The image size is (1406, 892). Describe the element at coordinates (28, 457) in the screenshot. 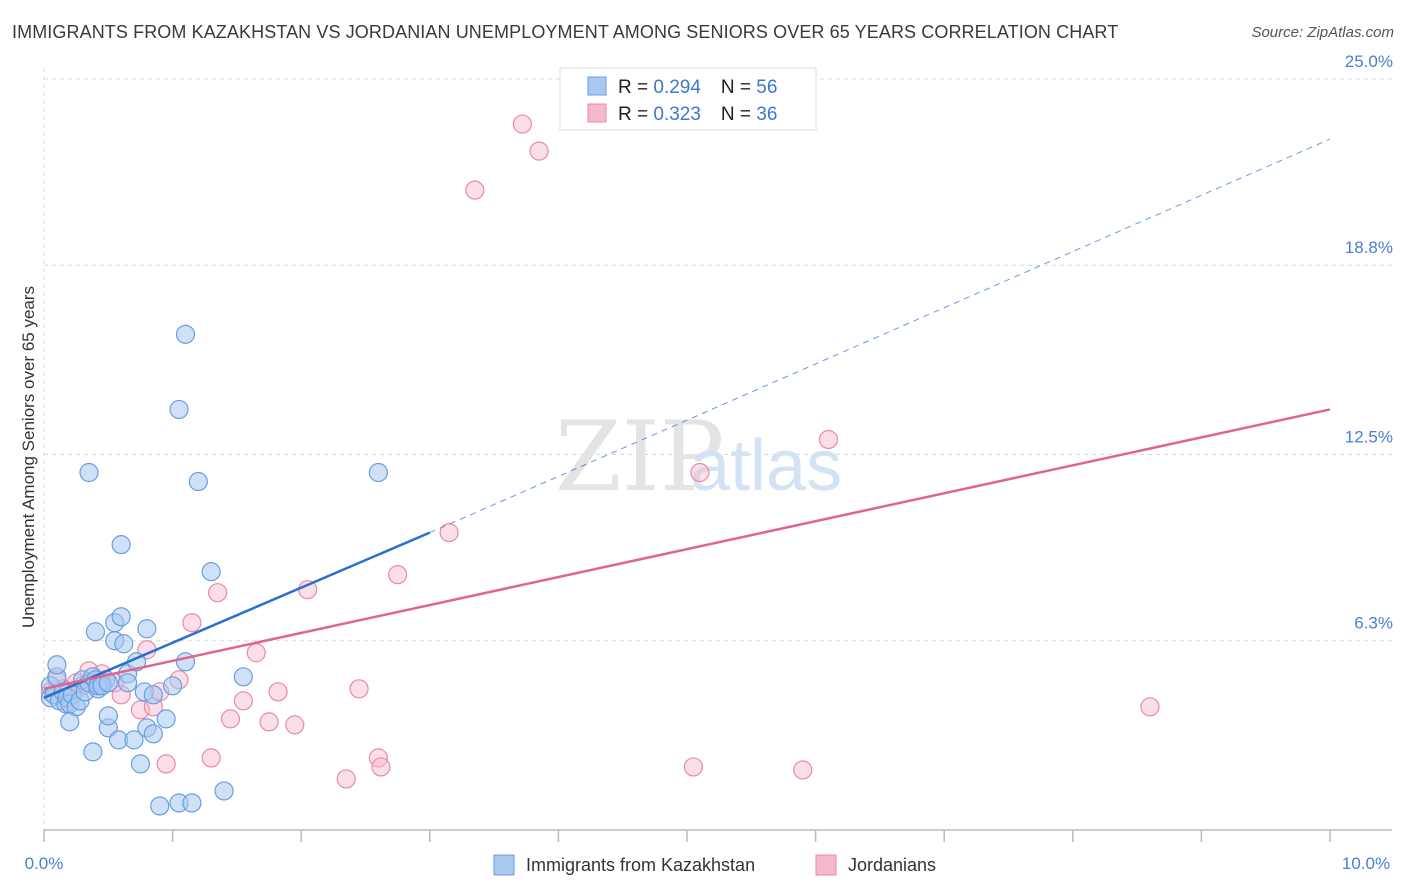

I see `y-axis-title: Unemployment Among Seniors over 65 years` at that location.